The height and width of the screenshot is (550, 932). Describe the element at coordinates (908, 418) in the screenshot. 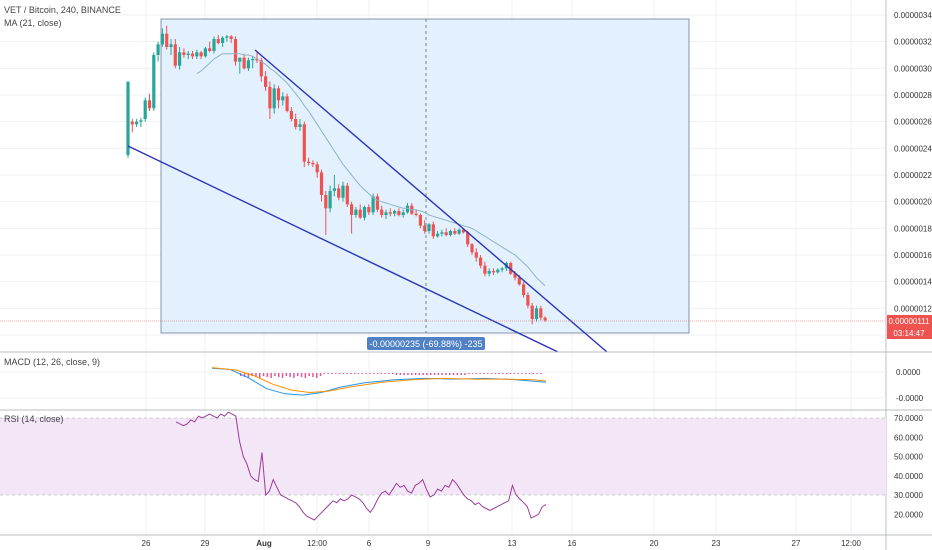

I see `rsi-tick-label: 70.0000` at that location.